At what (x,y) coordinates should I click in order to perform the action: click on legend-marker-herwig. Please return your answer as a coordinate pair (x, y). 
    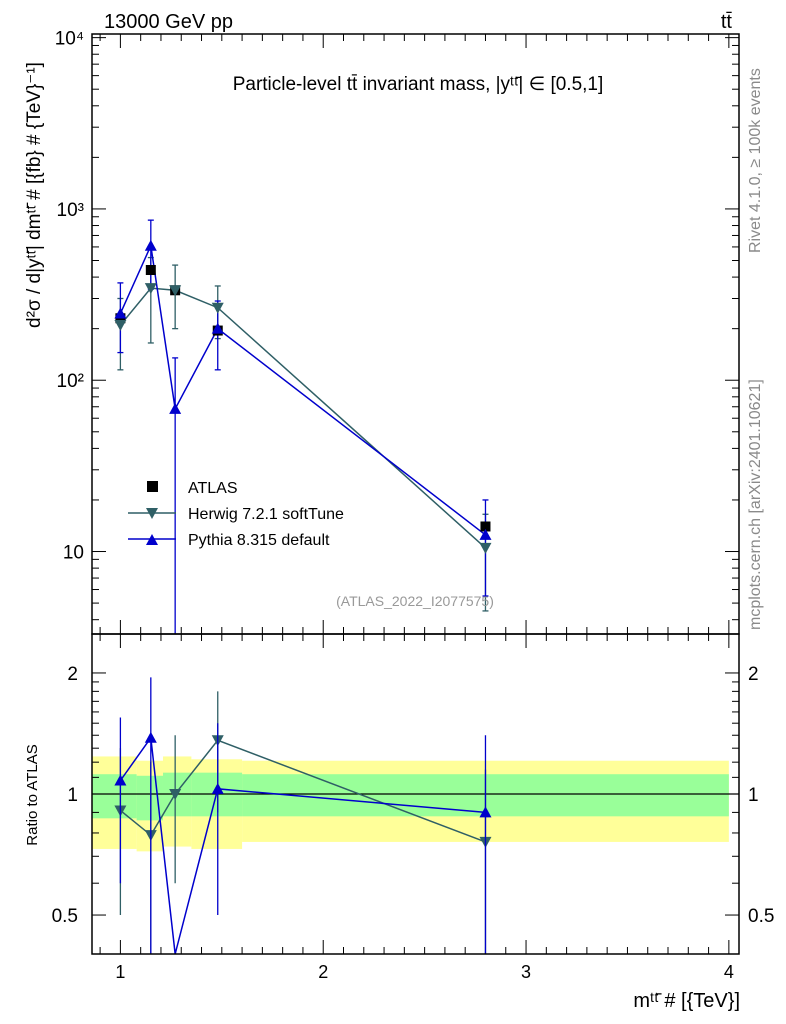
    Looking at the image, I should click on (152, 513).